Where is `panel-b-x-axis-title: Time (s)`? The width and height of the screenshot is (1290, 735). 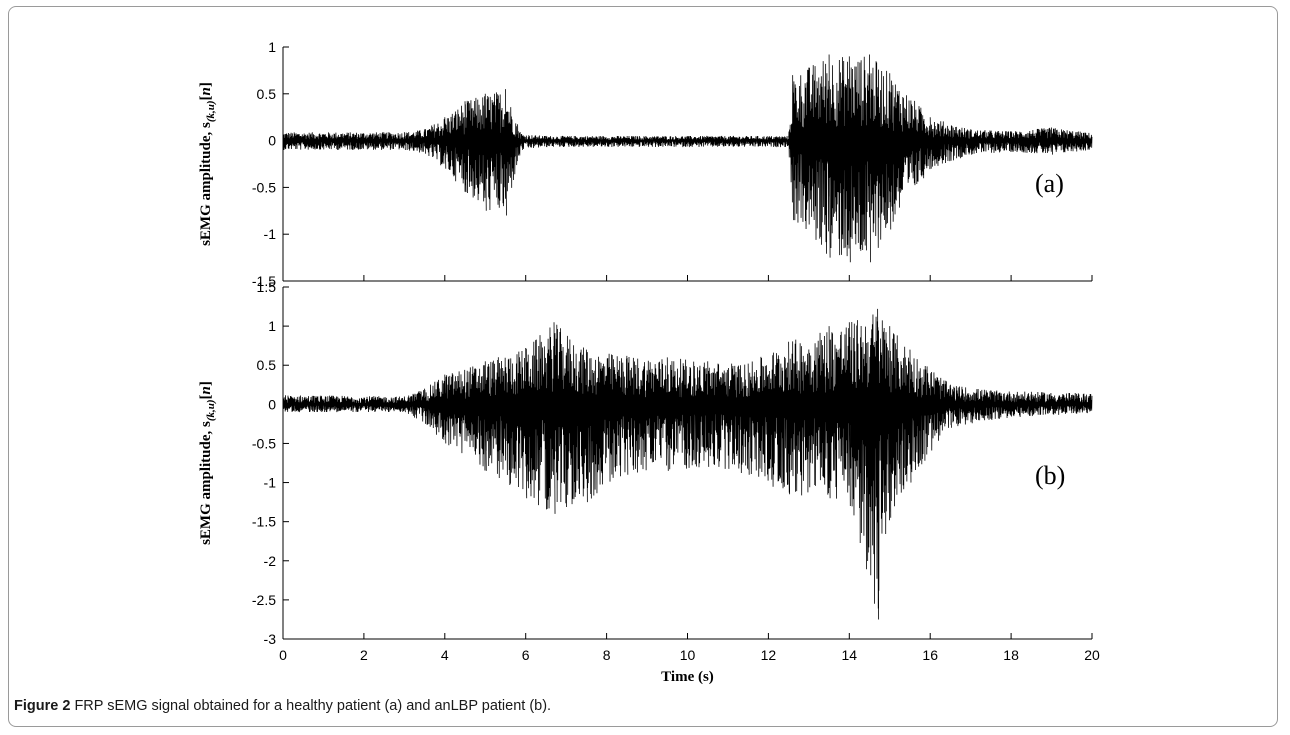
panel-b-x-axis-title: Time (s) is located at coordinates (687, 677).